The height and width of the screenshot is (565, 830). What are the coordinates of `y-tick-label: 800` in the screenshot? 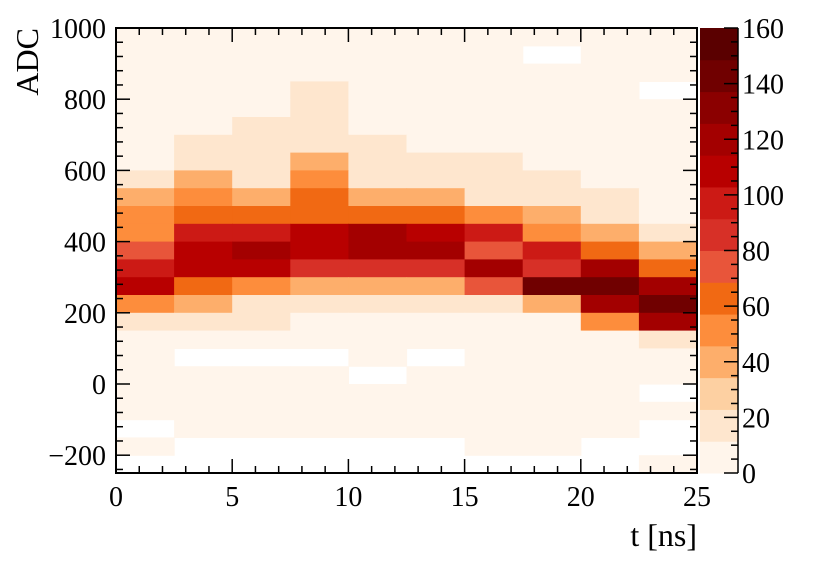 It's located at (85, 100).